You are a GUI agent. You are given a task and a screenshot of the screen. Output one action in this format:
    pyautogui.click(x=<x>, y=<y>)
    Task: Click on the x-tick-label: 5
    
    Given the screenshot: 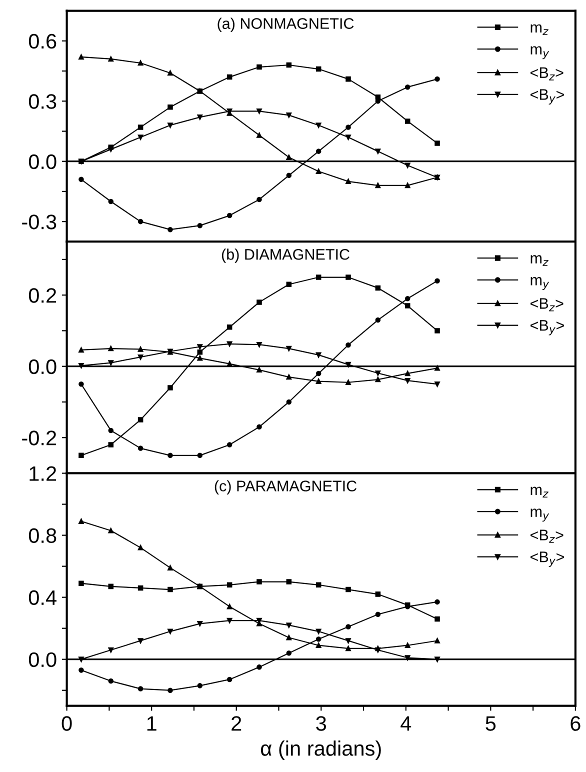 What is the action you would take?
    pyautogui.click(x=491, y=723)
    